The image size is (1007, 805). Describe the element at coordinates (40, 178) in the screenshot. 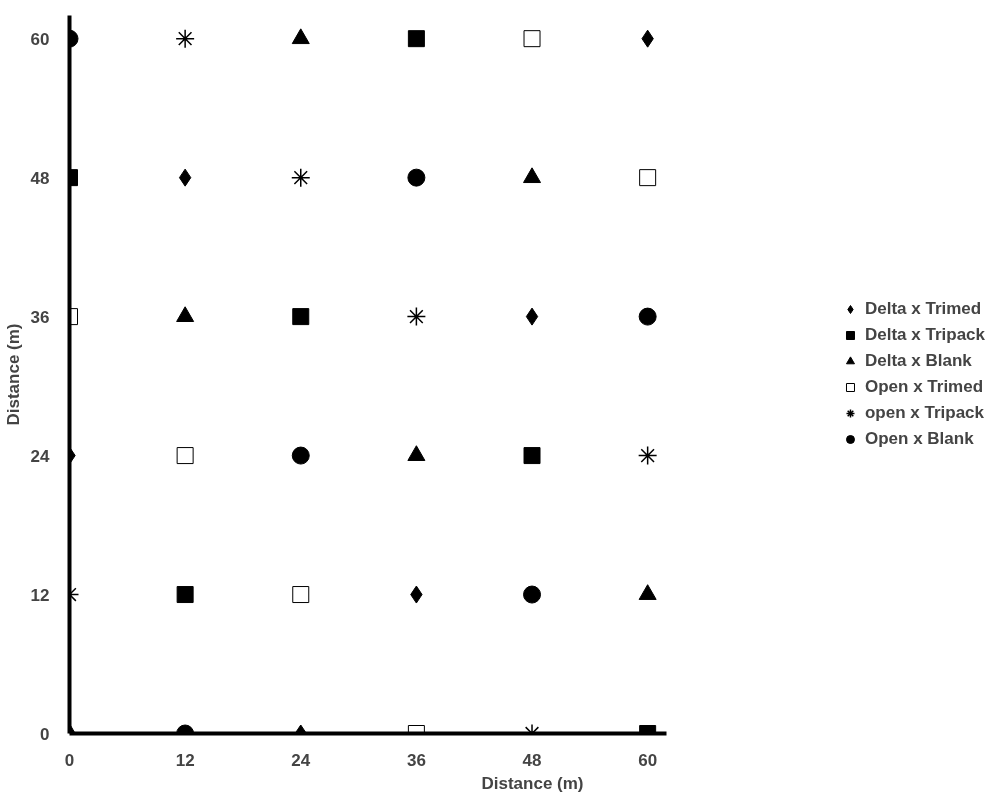

I see `y-tick-label: 48` at that location.